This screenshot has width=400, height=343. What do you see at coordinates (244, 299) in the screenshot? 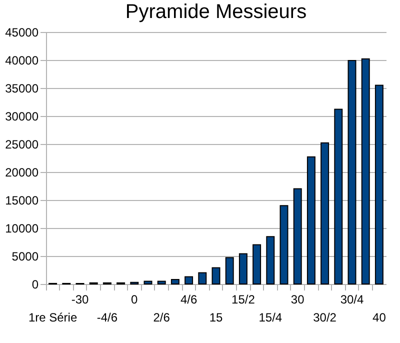
I see `x-tick-label: 15/2` at bounding box center [244, 299].